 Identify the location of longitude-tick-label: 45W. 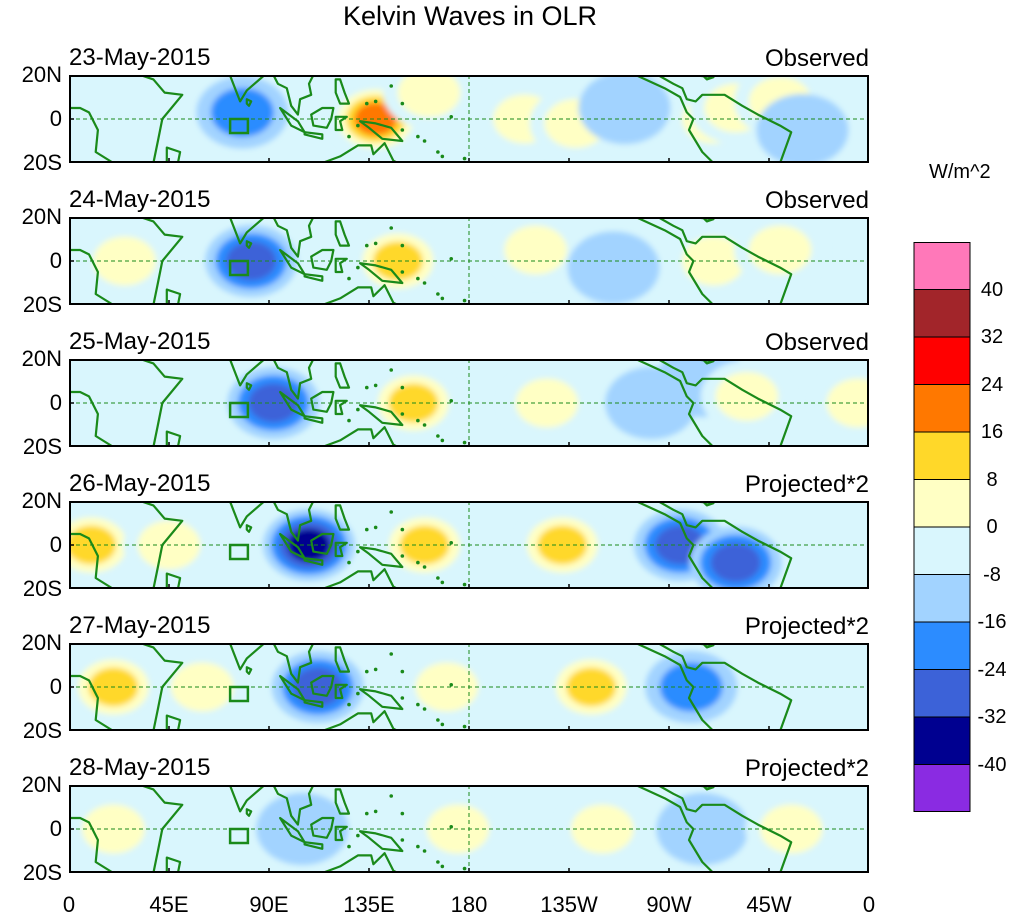
(769, 904).